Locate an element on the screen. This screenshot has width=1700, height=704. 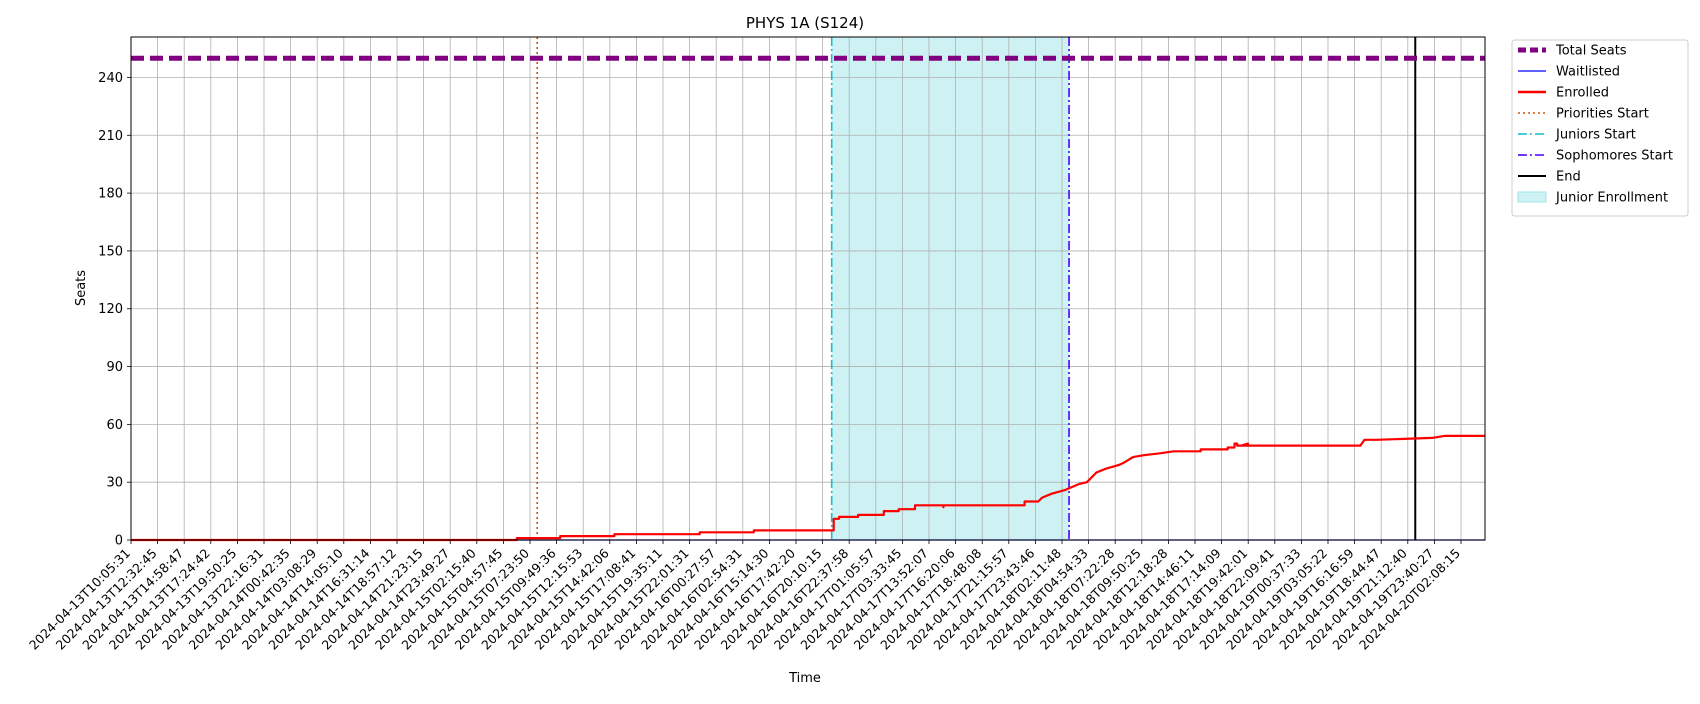
legend-label-waitlisted: Waitlisted is located at coordinates (1588, 72).